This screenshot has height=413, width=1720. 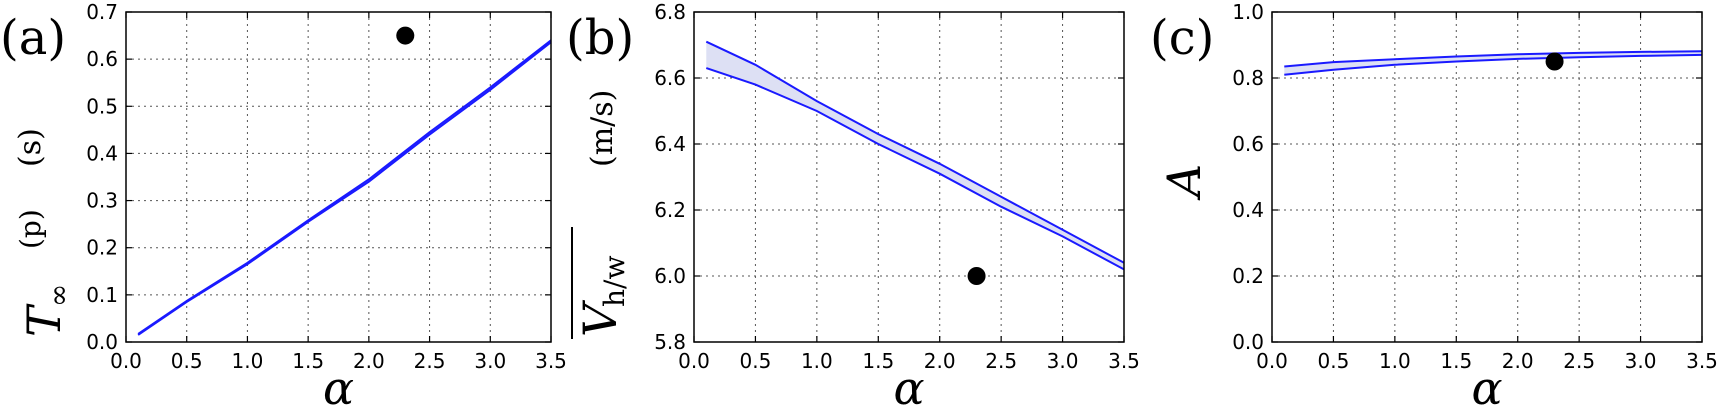 What do you see at coordinates (44, 320) in the screenshot?
I see `y-label-symbol: T` at bounding box center [44, 320].